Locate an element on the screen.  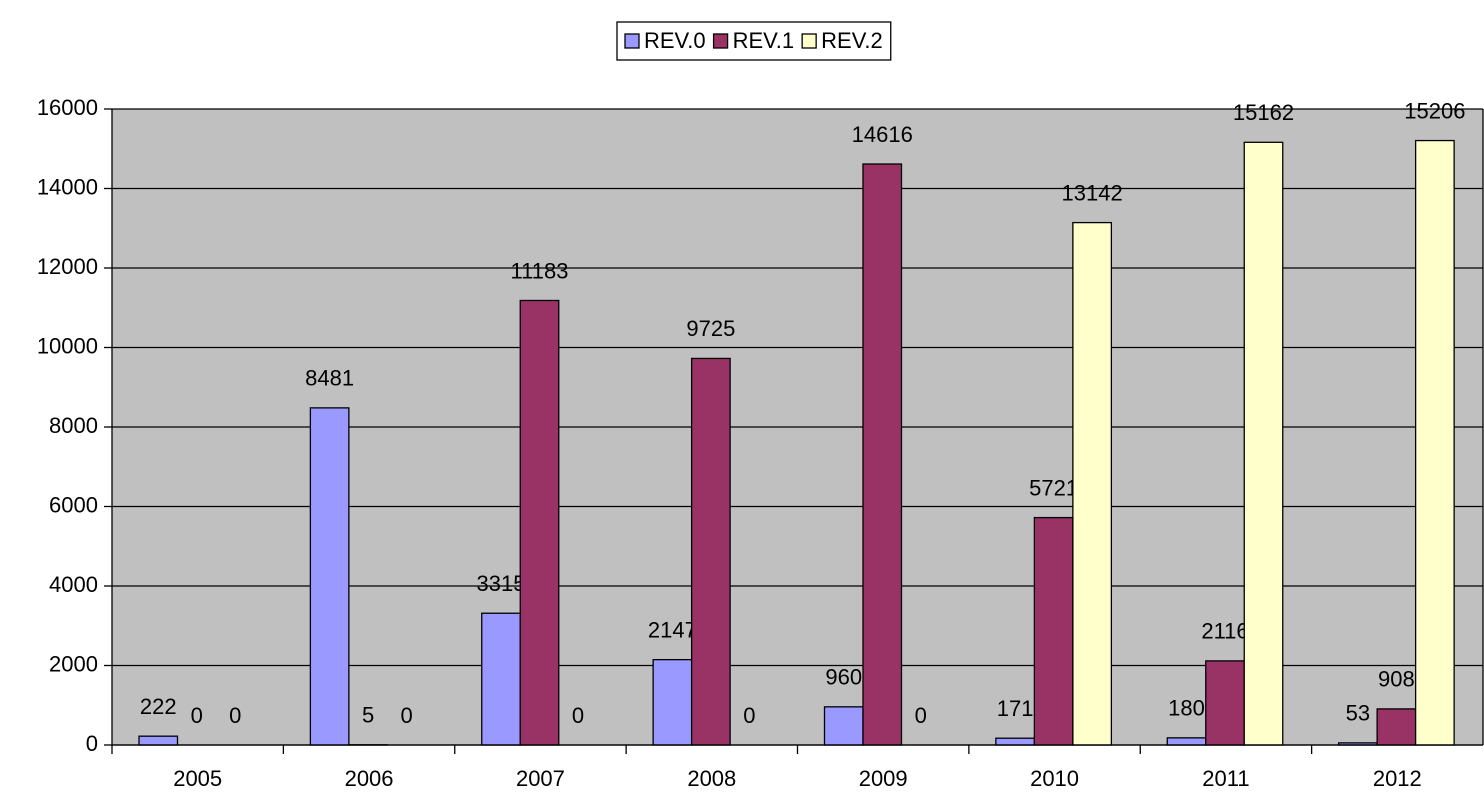
value-label: 53 is located at coordinates (1358, 713).